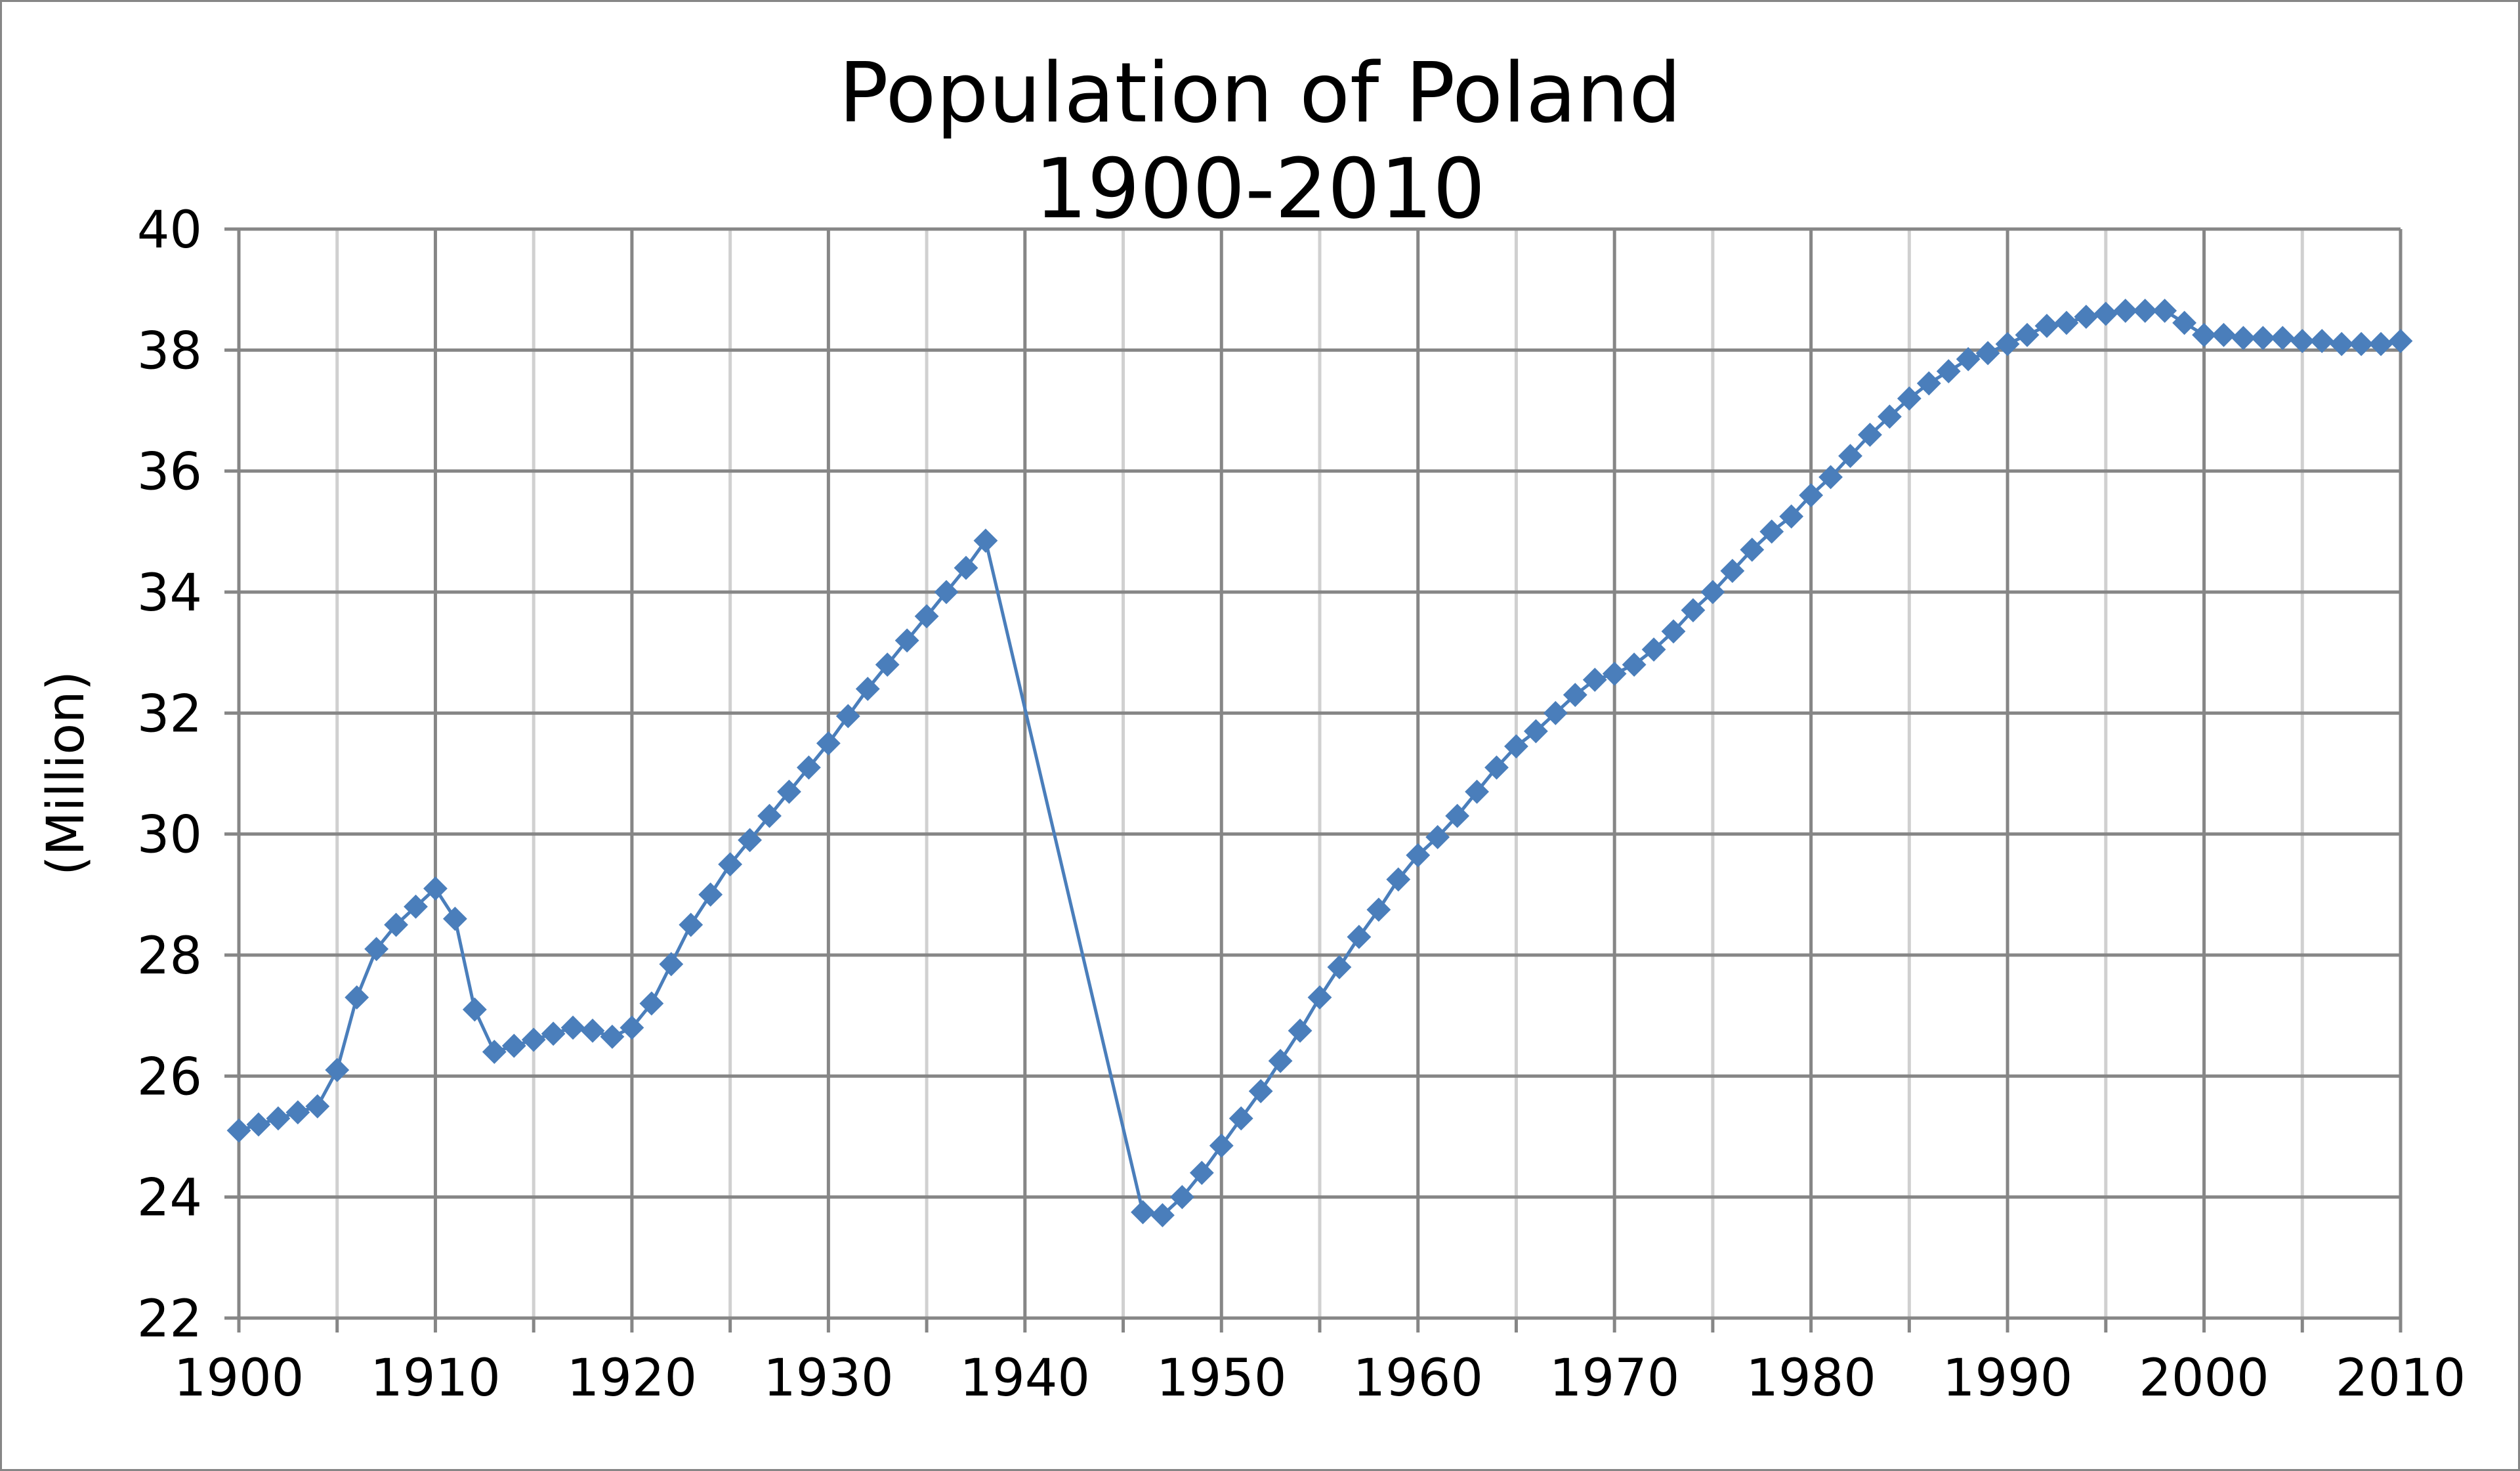  I want to click on x-tick-label: 1980, so click(1811, 1379).